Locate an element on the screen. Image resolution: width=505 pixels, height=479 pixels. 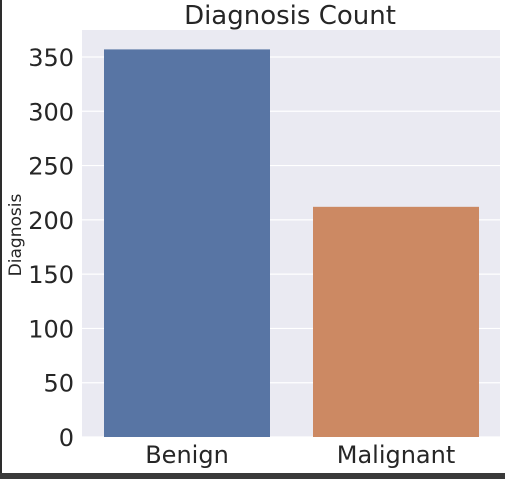
chart-title: Diagnosis Count is located at coordinates (290, 16).